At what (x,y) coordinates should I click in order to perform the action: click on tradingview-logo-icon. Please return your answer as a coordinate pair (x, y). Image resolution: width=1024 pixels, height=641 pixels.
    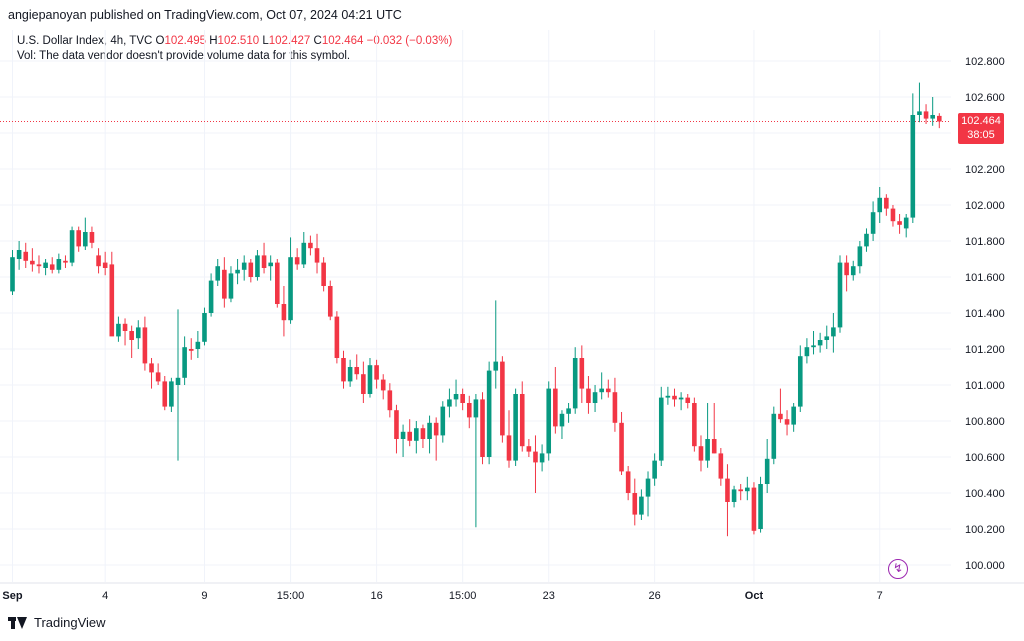
    Looking at the image, I should click on (18, 622).